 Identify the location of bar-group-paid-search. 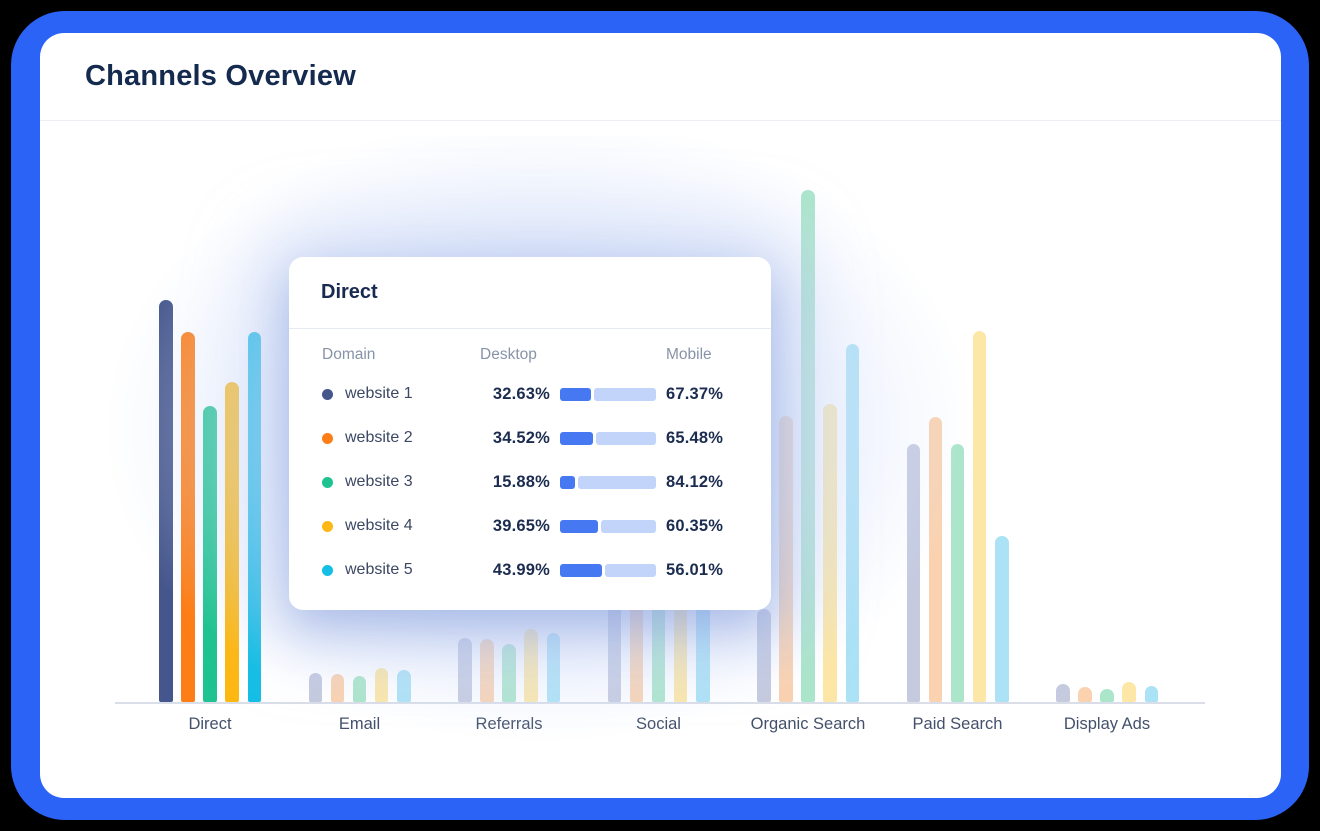
(957, 516).